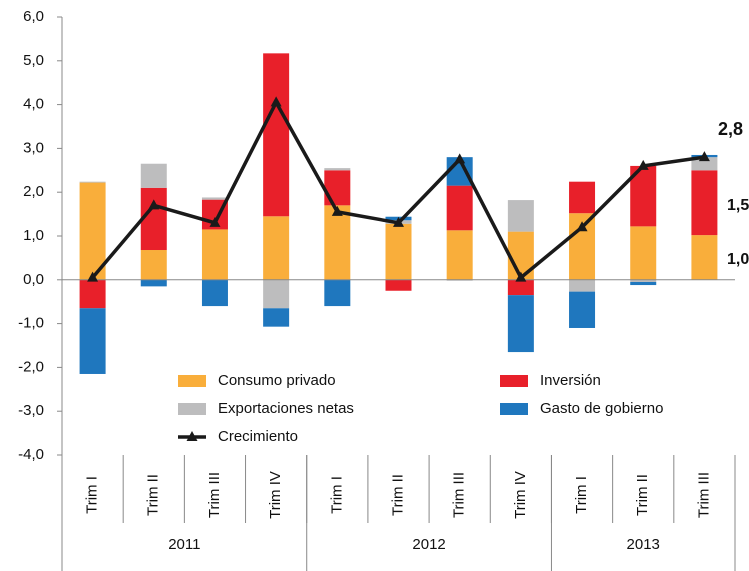  I want to click on y-tick-label: 4,0, so click(33, 104).